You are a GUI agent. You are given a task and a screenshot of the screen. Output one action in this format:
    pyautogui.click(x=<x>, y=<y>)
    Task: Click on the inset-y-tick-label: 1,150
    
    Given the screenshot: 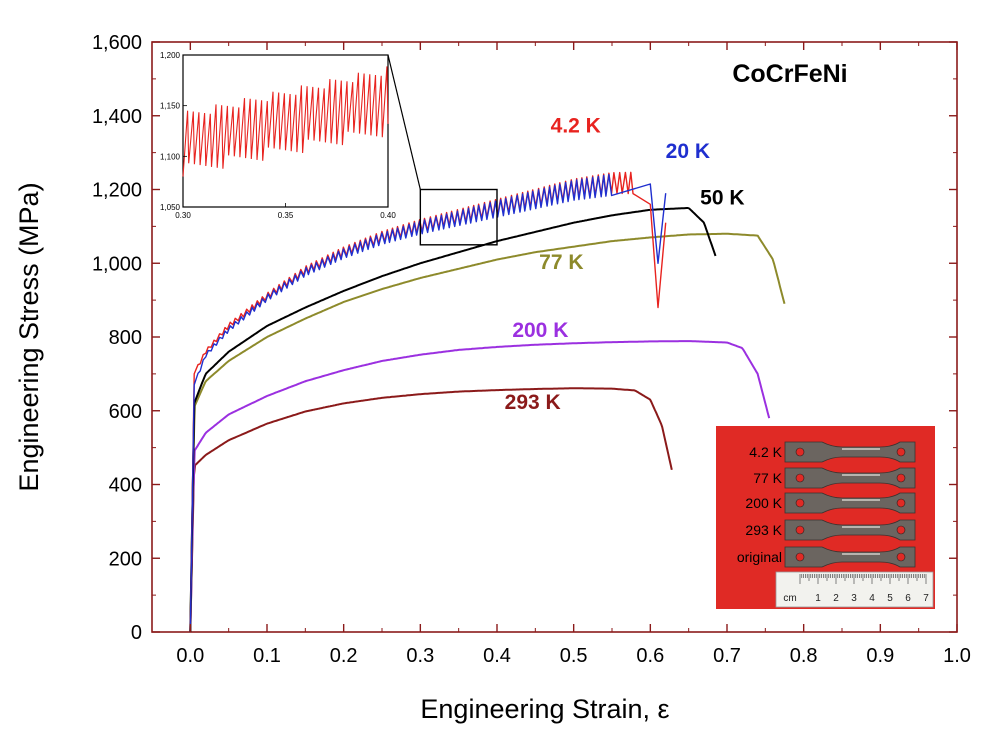 What is the action you would take?
    pyautogui.click(x=170, y=106)
    